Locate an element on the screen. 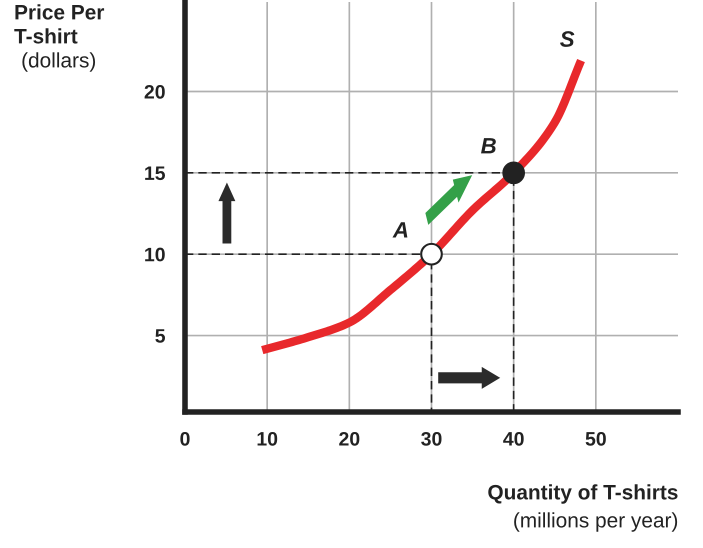 The height and width of the screenshot is (548, 703). x-tick-label: 20 is located at coordinates (349, 439).